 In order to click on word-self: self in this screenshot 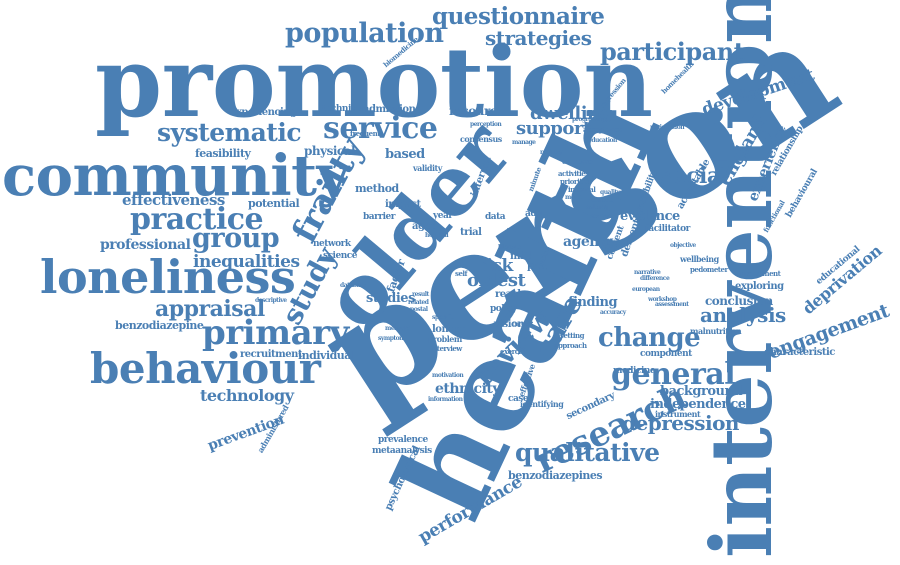, I will do `click(461, 273)`.